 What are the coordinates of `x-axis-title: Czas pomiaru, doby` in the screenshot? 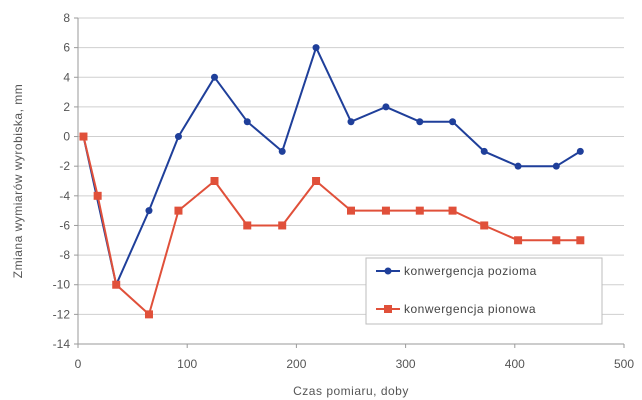 It's located at (351, 391).